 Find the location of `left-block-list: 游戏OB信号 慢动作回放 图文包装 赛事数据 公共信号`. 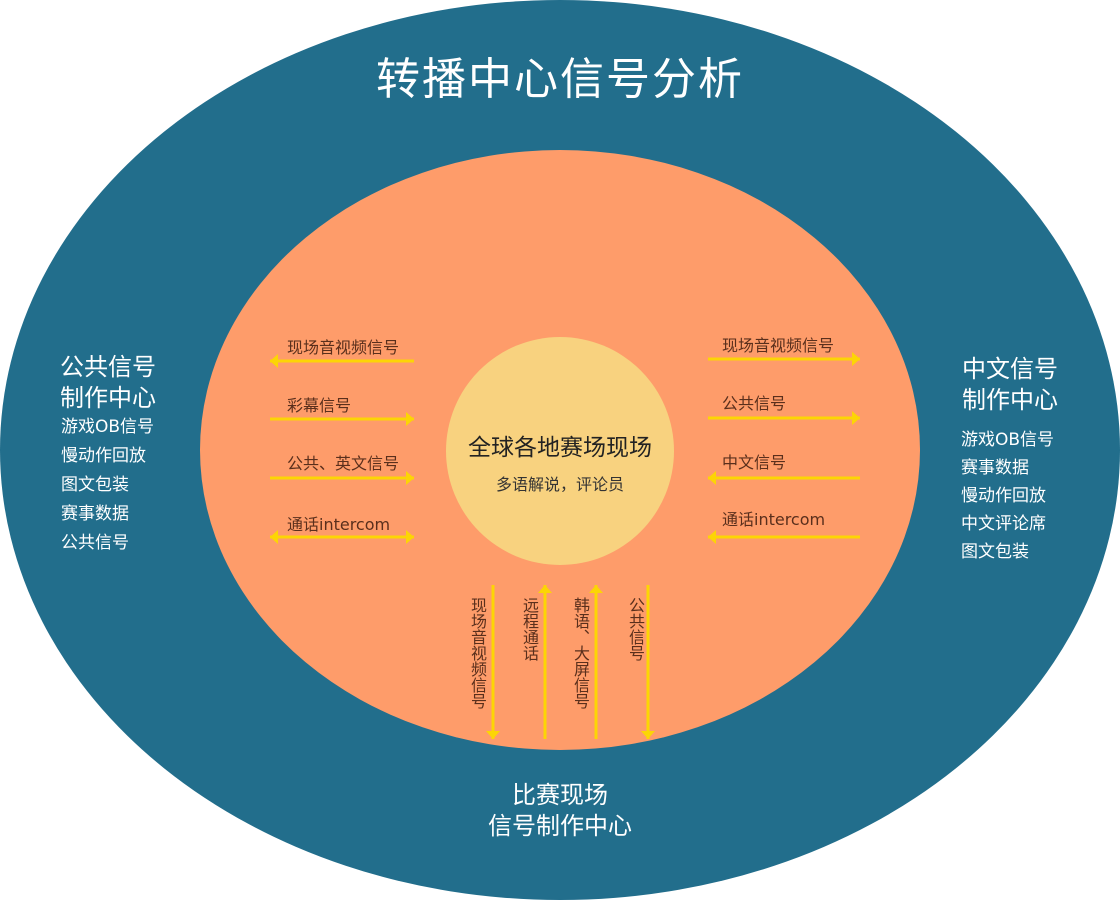

left-block-list: 游戏OB信号 慢动作回放 图文包装 赛事数据 公共信号 is located at coordinates (107, 485).